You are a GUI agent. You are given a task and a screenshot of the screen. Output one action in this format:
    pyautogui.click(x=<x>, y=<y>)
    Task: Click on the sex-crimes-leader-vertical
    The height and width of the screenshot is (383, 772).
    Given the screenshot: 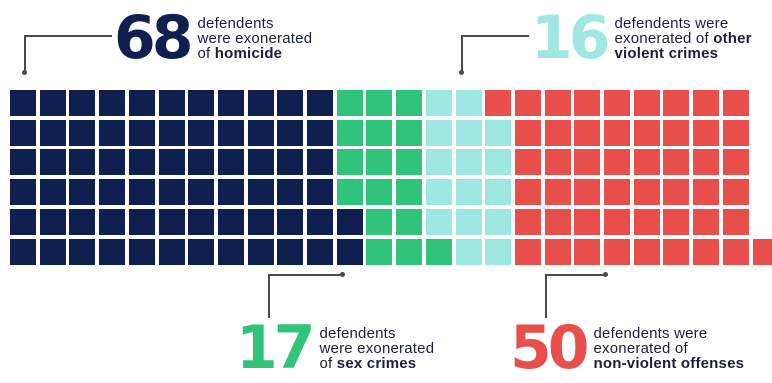 What is the action you would take?
    pyautogui.click(x=269, y=296)
    